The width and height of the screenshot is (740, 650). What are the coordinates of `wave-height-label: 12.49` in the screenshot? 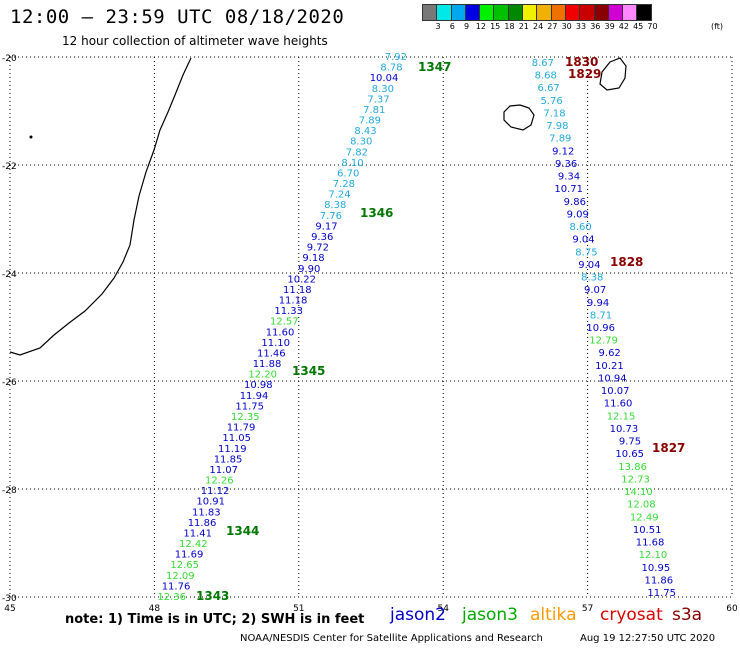 It's located at (644, 517).